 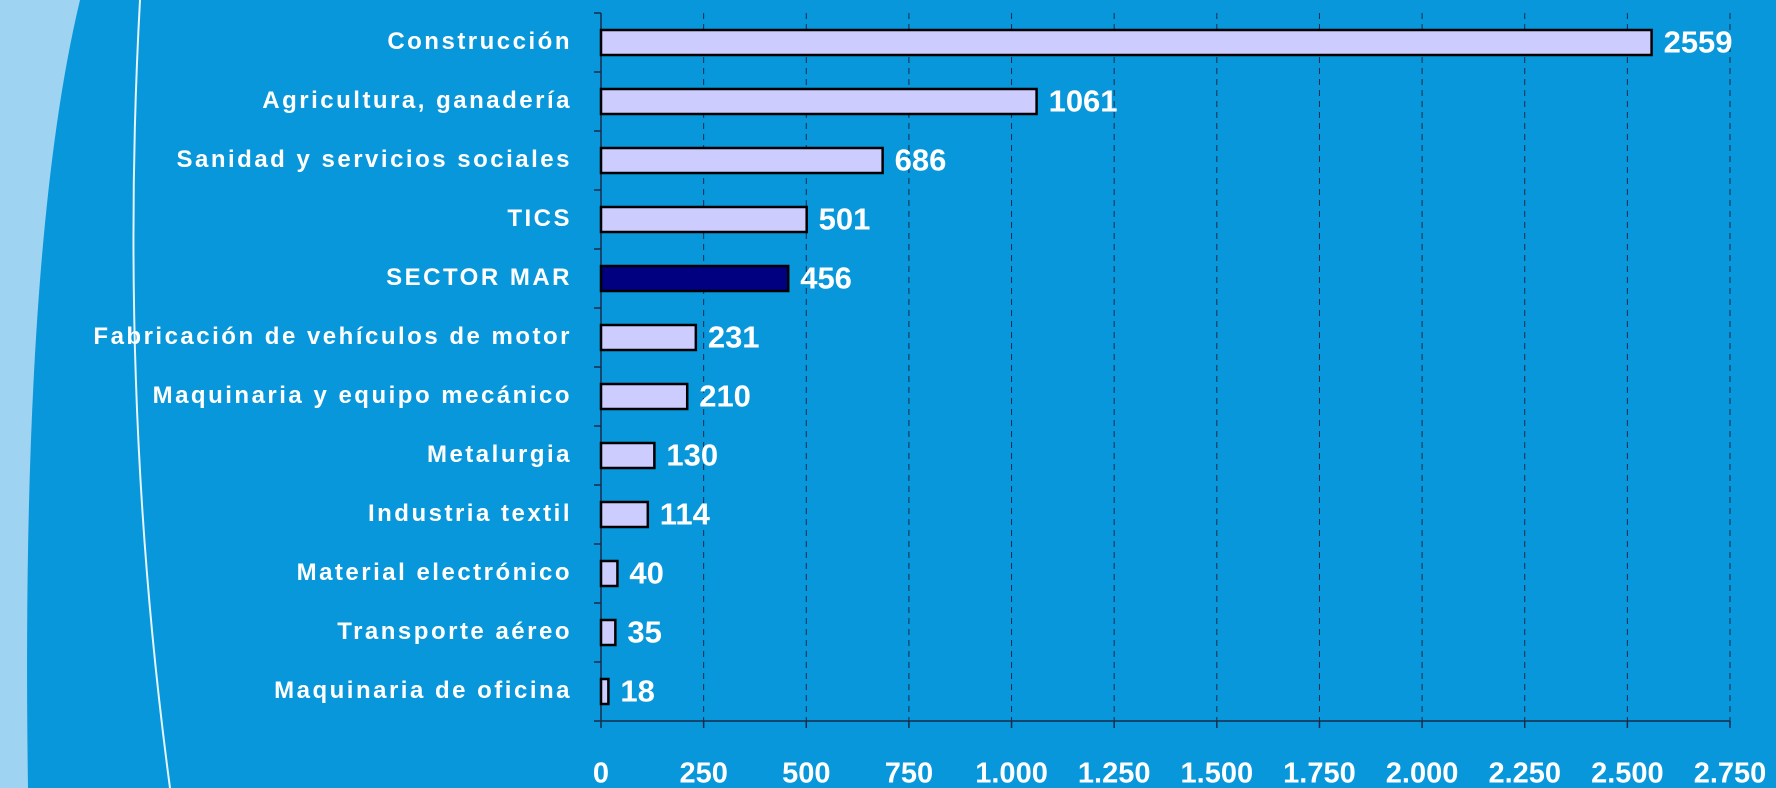 What do you see at coordinates (685, 514) in the screenshot?
I see `value-label: 114` at bounding box center [685, 514].